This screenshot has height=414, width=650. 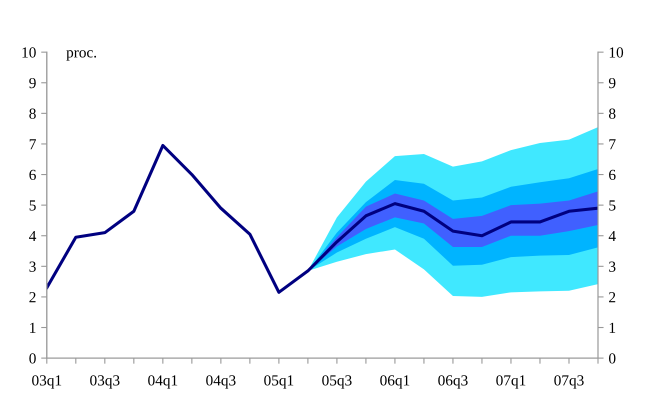 I want to click on y-tick-label: 5, so click(x=33, y=205).